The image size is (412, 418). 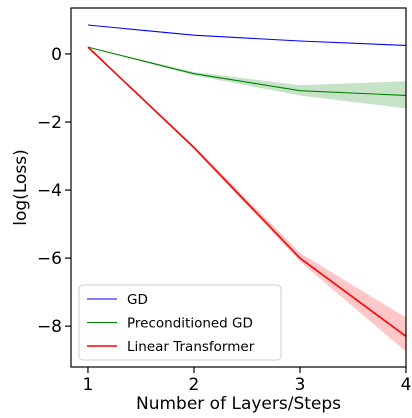 What do you see at coordinates (49, 327) in the screenshot?
I see `y-tick-label: −8` at bounding box center [49, 327].